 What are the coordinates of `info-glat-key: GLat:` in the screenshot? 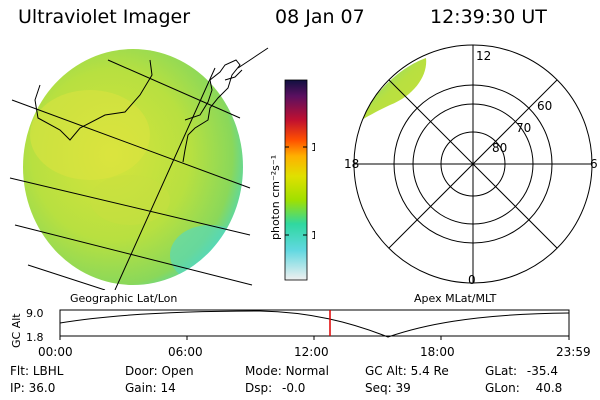 It's located at (501, 371).